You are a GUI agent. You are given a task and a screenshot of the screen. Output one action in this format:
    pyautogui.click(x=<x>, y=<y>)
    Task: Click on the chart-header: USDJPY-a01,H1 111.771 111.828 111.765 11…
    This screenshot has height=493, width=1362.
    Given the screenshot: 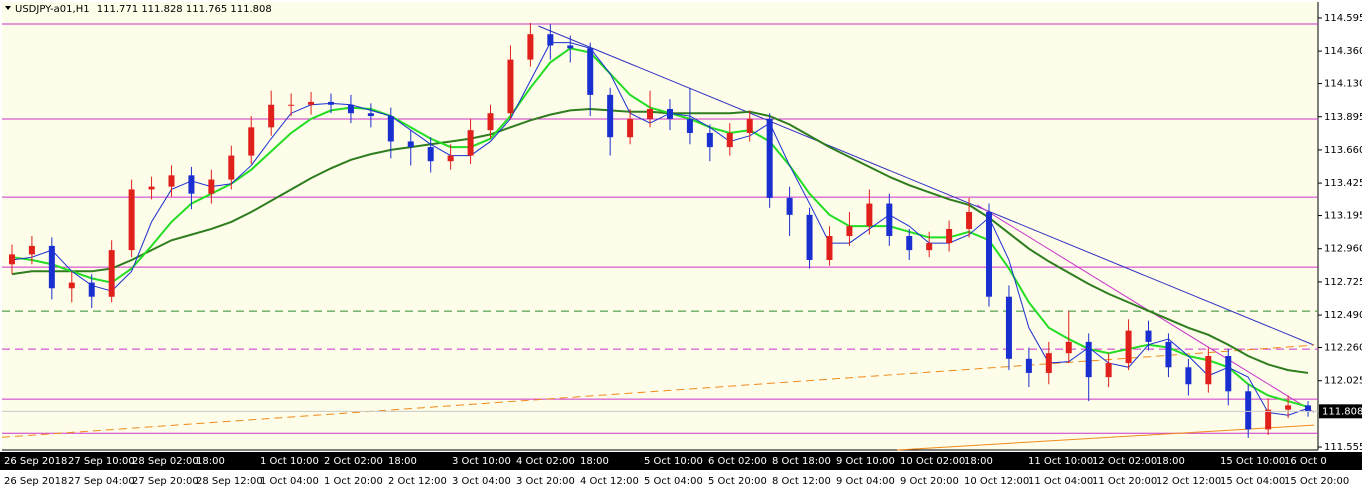 What is the action you would take?
    pyautogui.click(x=143, y=9)
    